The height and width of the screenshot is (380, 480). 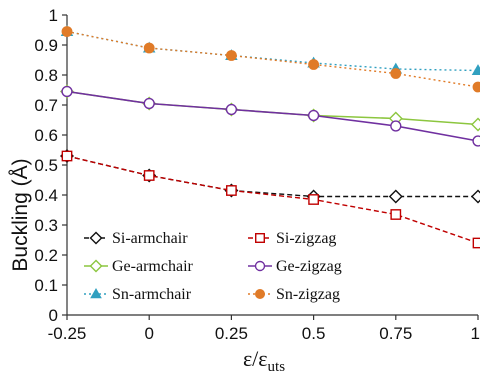 I want to click on x-tick-label: 0.75, so click(x=395, y=333).